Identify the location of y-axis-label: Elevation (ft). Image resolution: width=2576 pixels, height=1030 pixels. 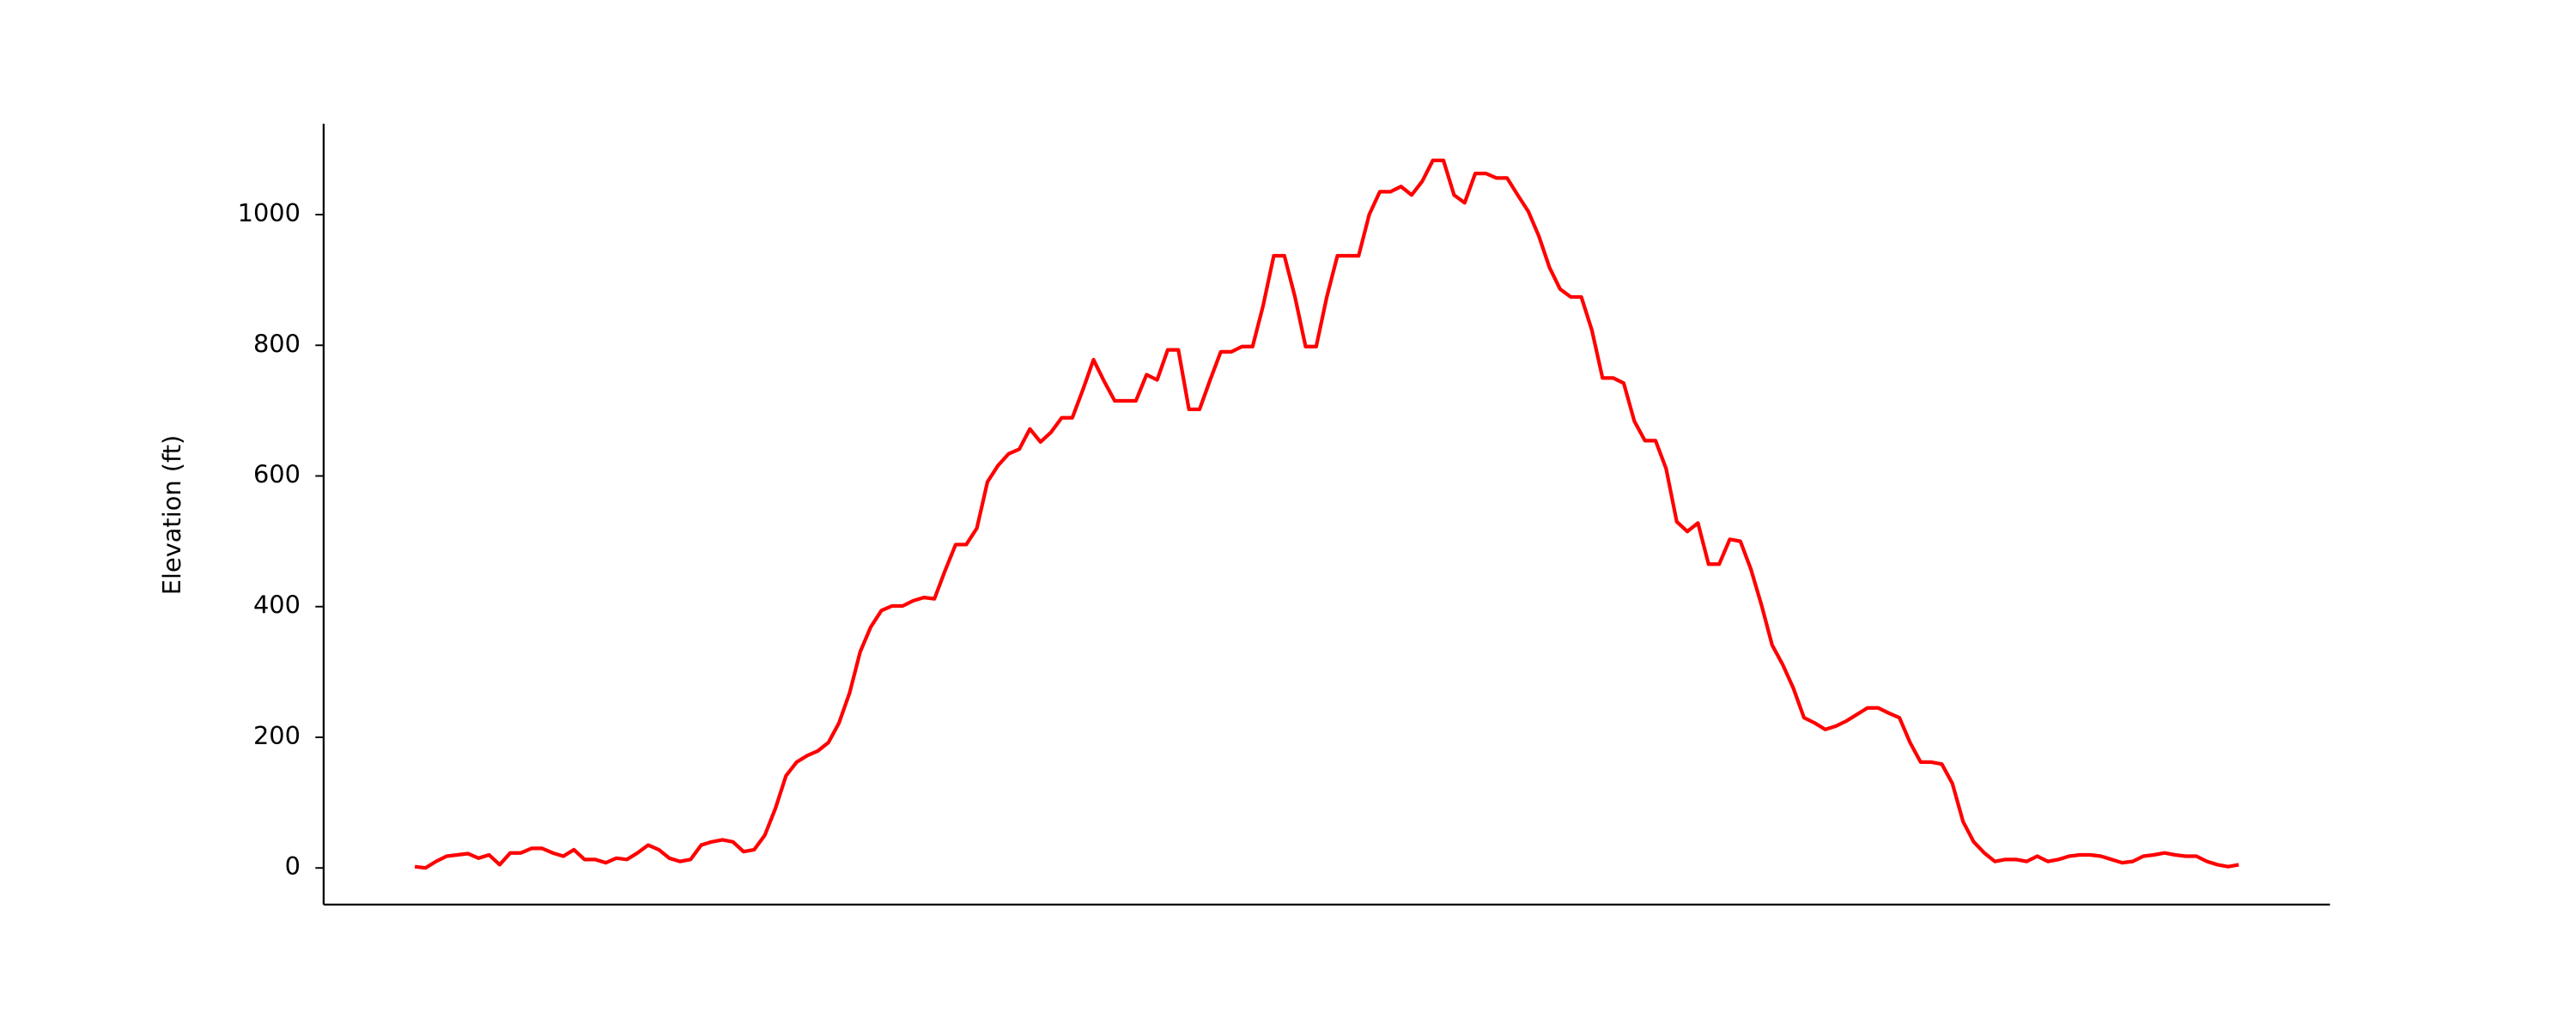
(171, 515).